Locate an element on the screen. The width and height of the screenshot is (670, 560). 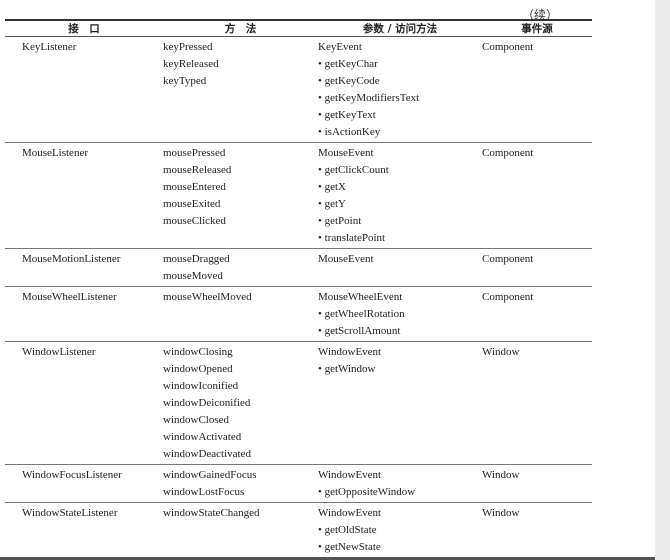
method-cell-line: windowClosing is located at coordinates (198, 352).